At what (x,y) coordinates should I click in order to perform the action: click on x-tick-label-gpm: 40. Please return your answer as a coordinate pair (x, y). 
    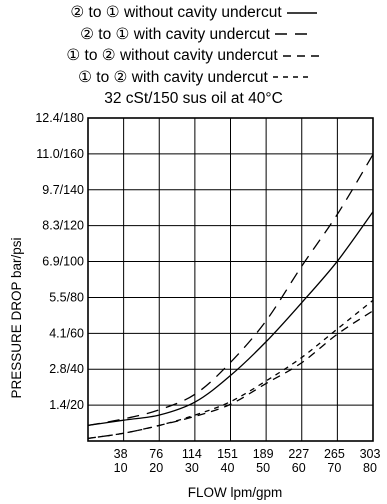
    Looking at the image, I should click on (228, 468).